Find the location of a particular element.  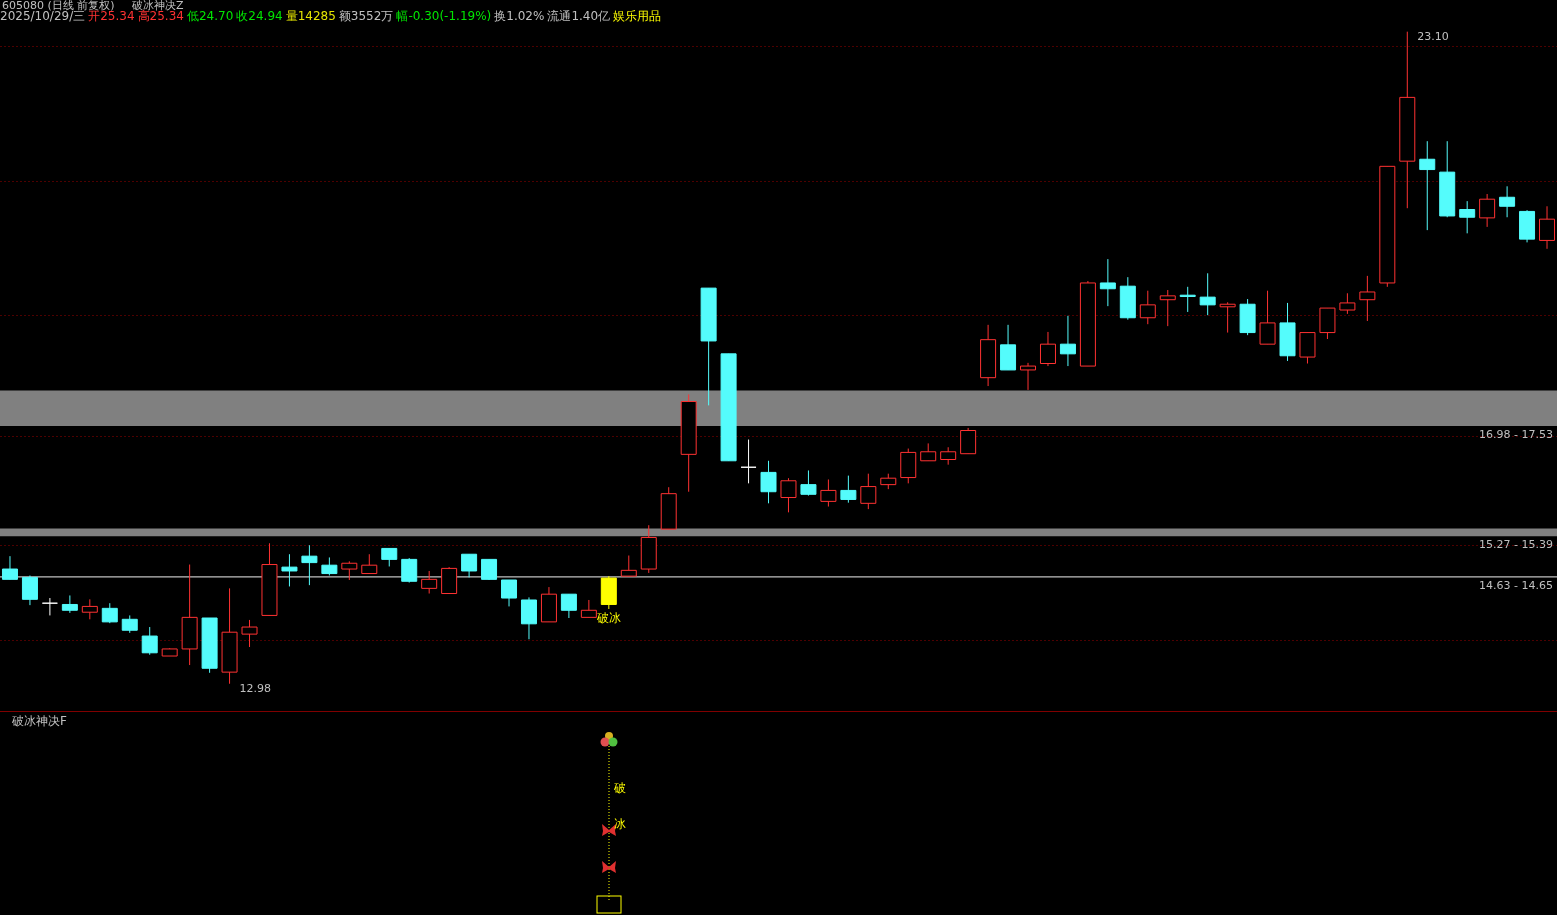

chart-subtitle: 破冰神决Z is located at coordinates (158, 6).